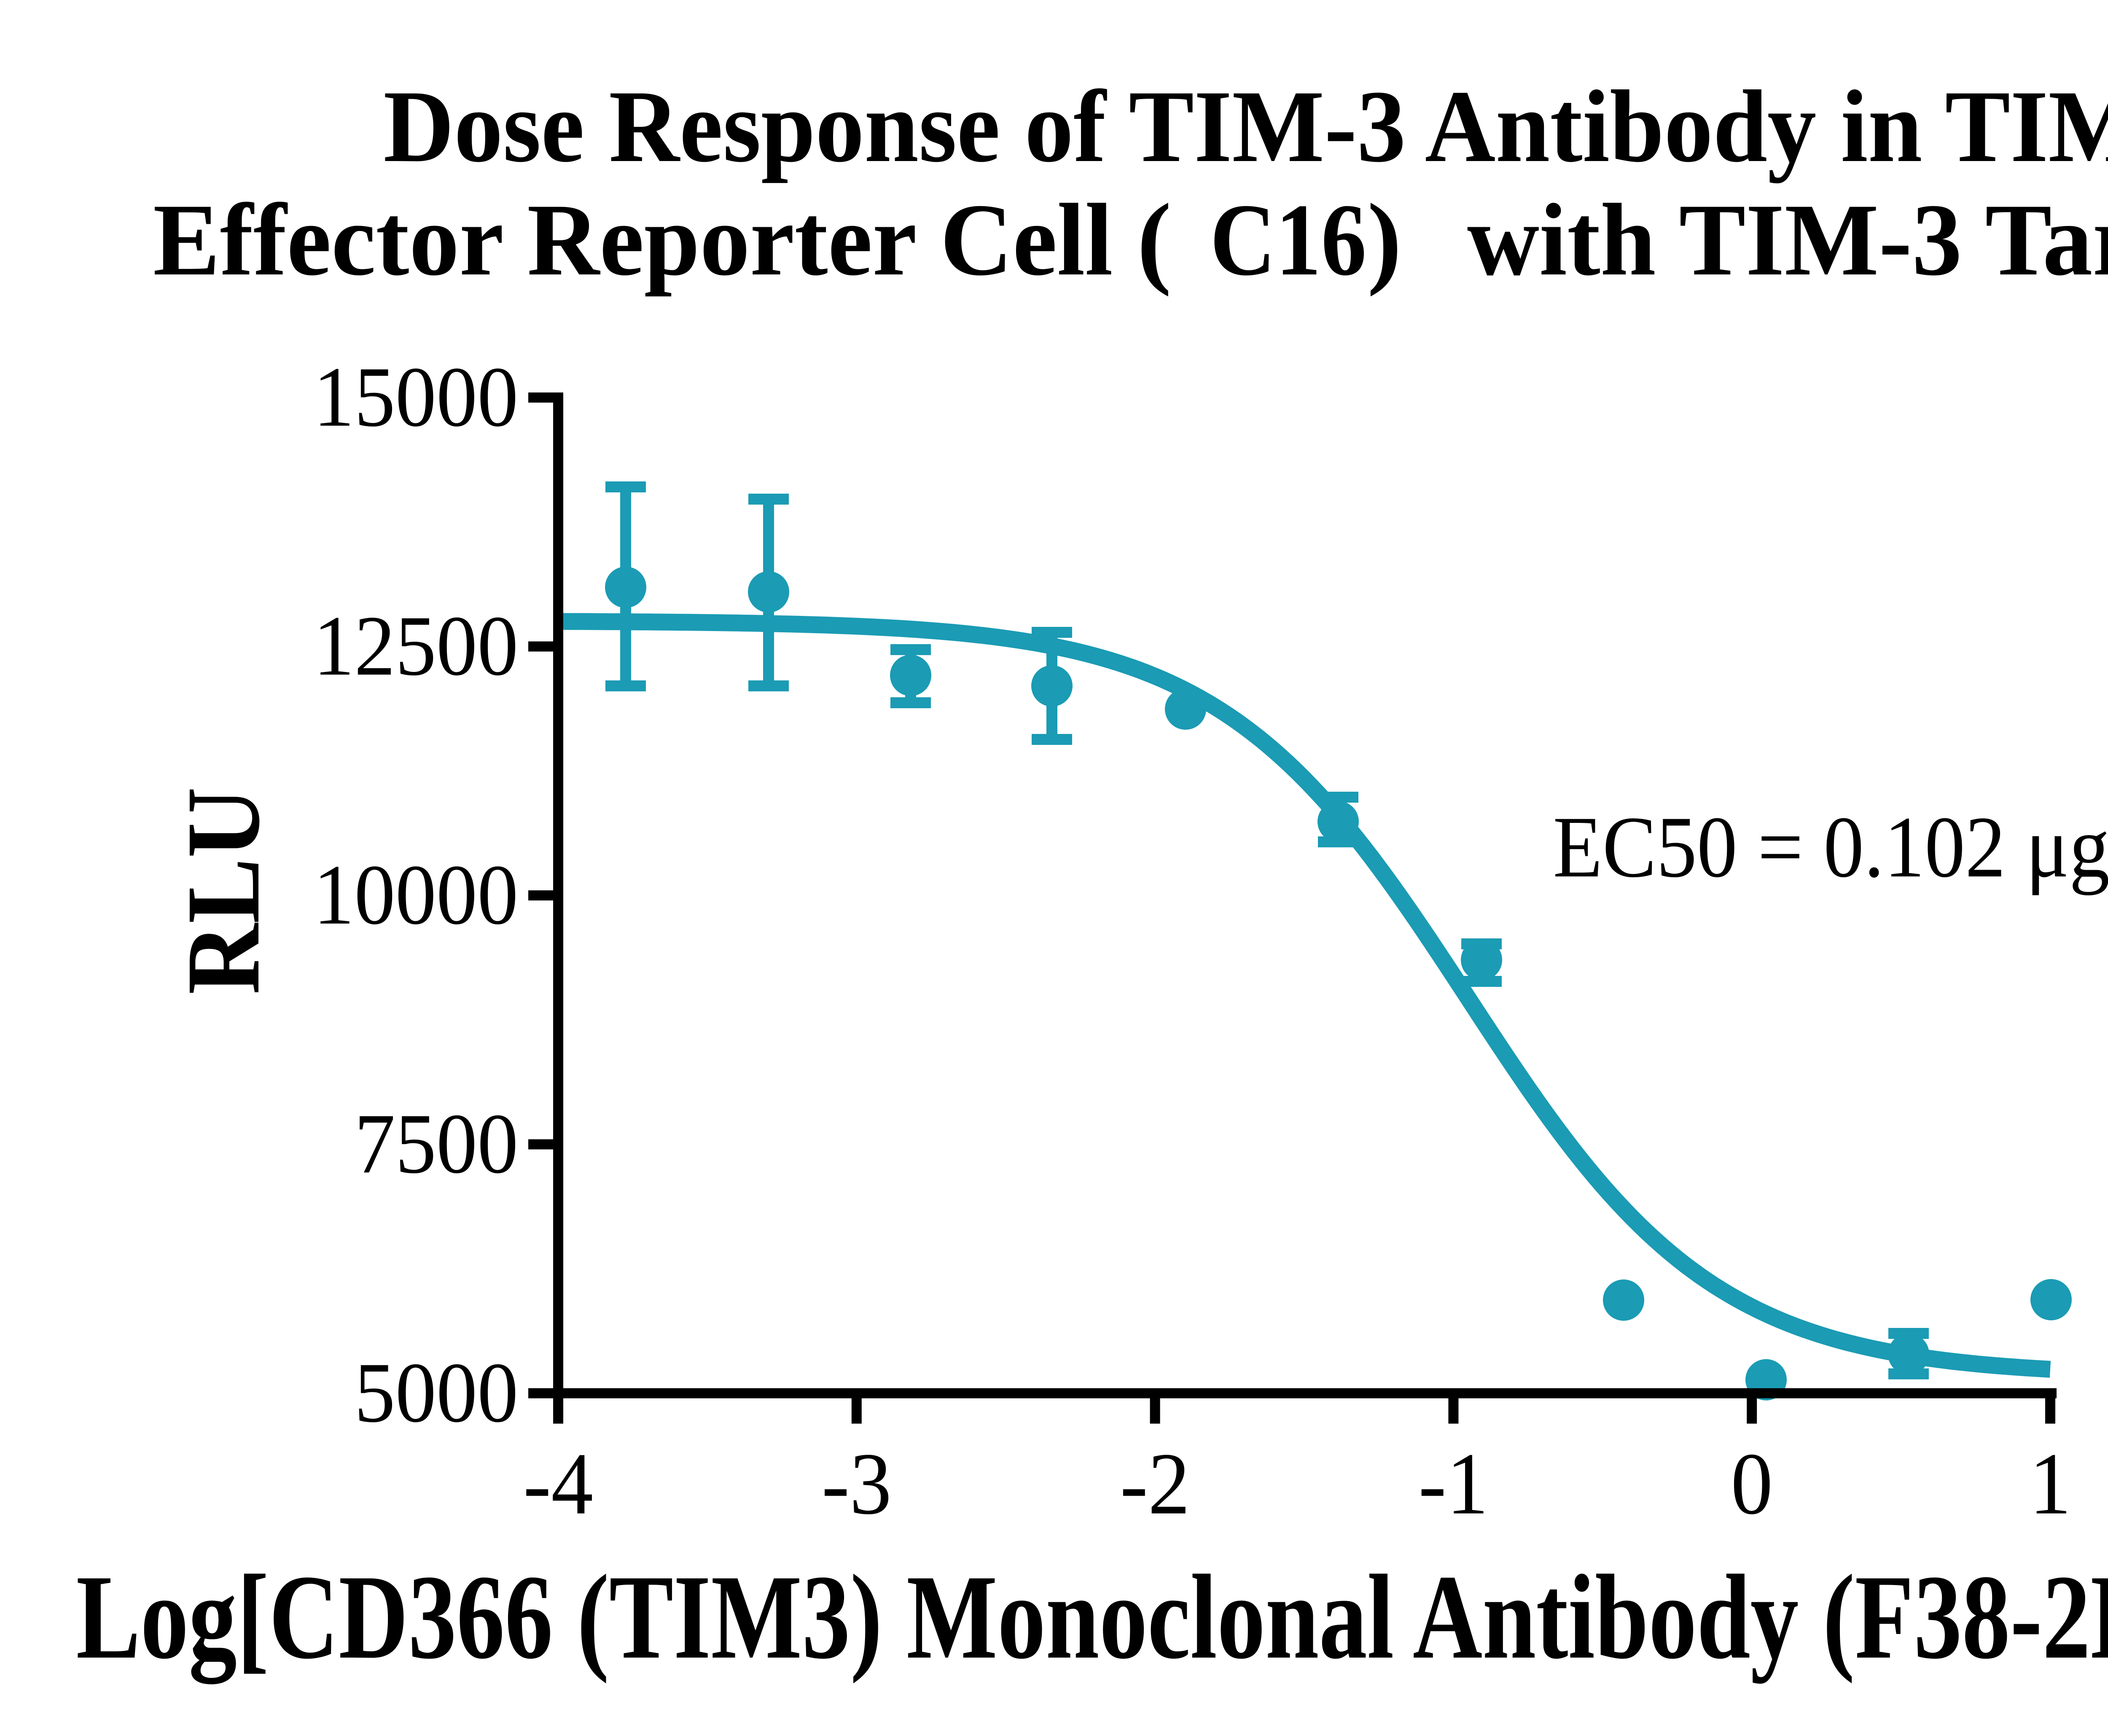  What do you see at coordinates (1245, 126) in the screenshot?
I see `svg-text:Dose Response of TIM-3 Antibod: Dose Response of TIM-3 Antibody in TIM-3` at bounding box center [1245, 126].